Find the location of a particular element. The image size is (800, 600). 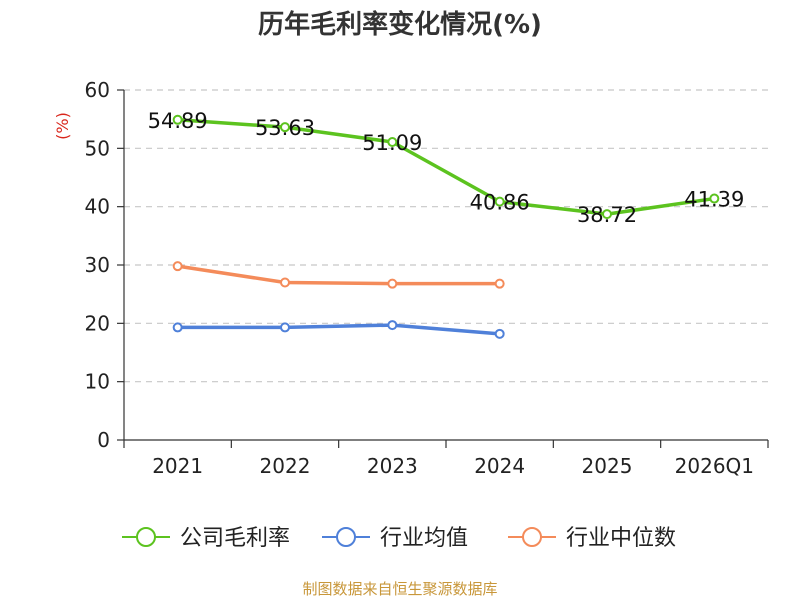

x-tick-label: 2026Q1 is located at coordinates (714, 466).